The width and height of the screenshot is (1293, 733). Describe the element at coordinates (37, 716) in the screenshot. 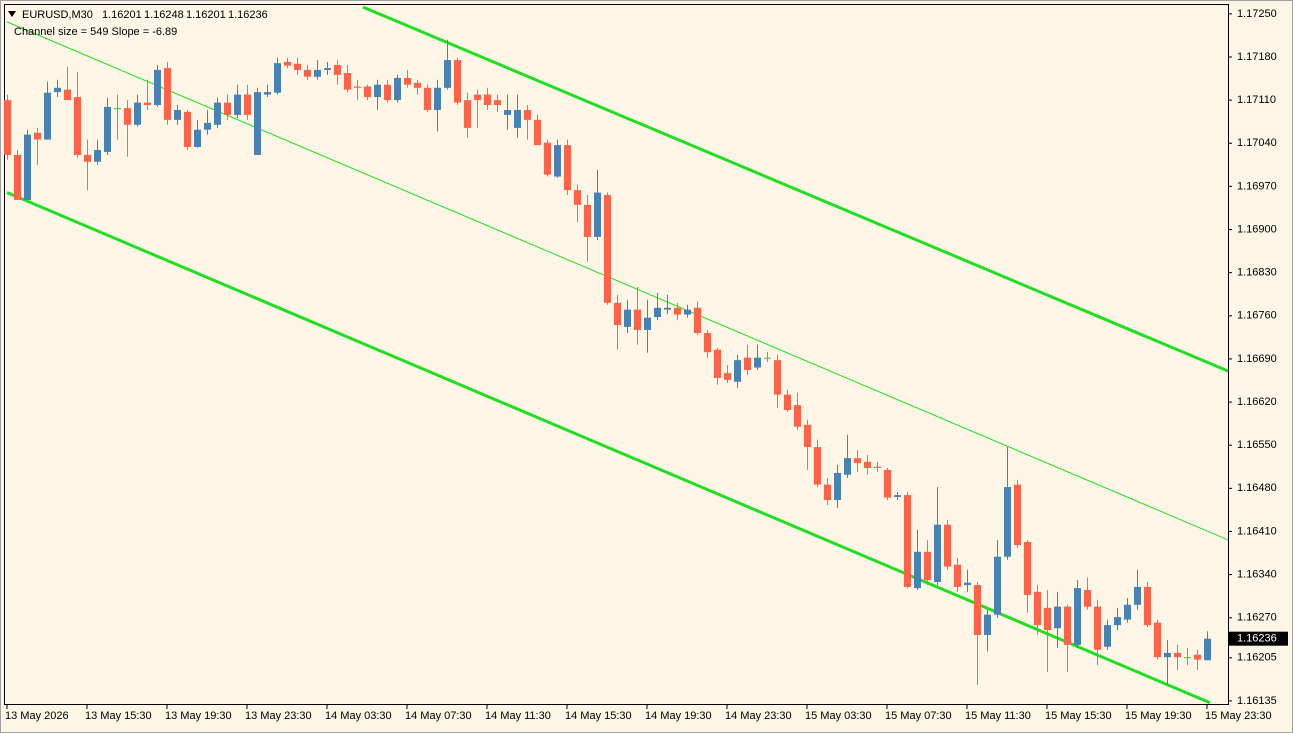

I see `x-tick-label: 13 May 2026` at that location.